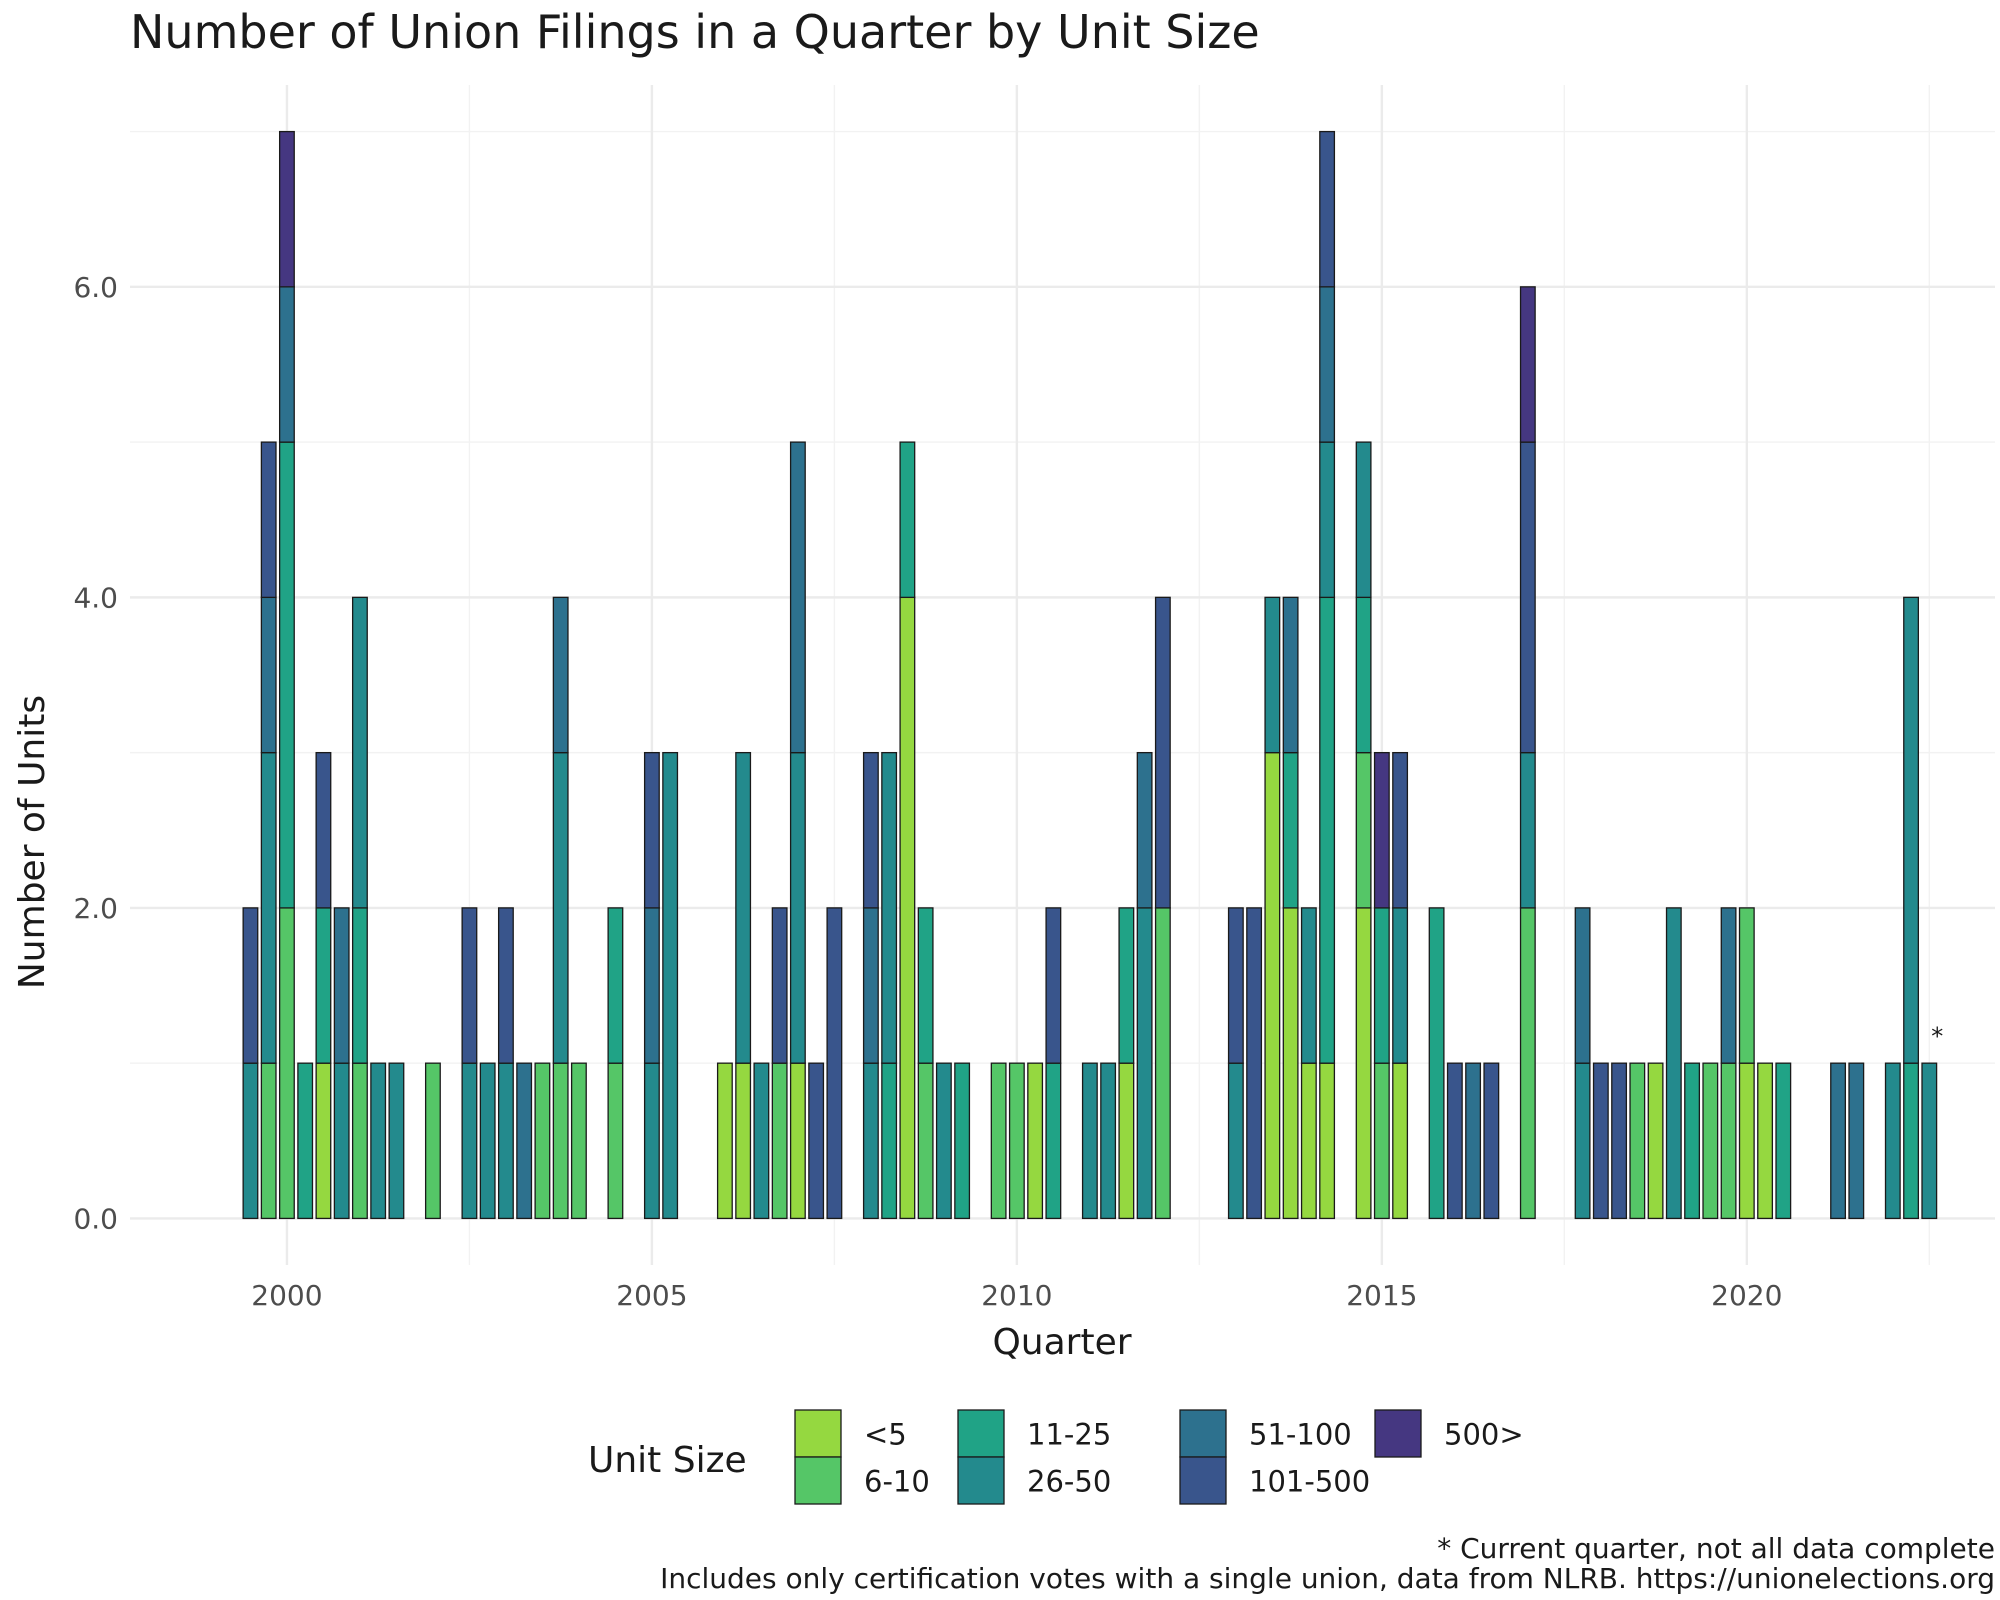  Describe the element at coordinates (651, 1295) in the screenshot. I see `x-tick-label: 2005` at that location.